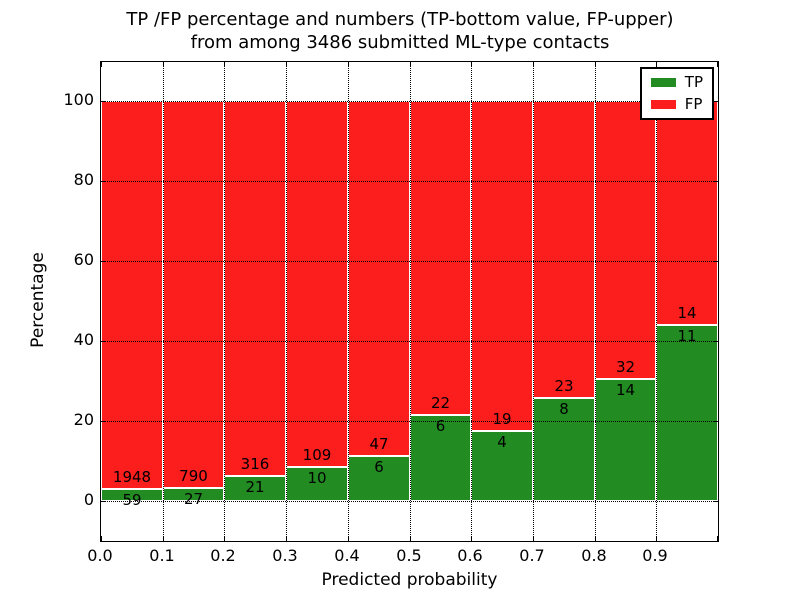  Describe the element at coordinates (317, 455) in the screenshot. I see `fp-count-label: 109` at that location.